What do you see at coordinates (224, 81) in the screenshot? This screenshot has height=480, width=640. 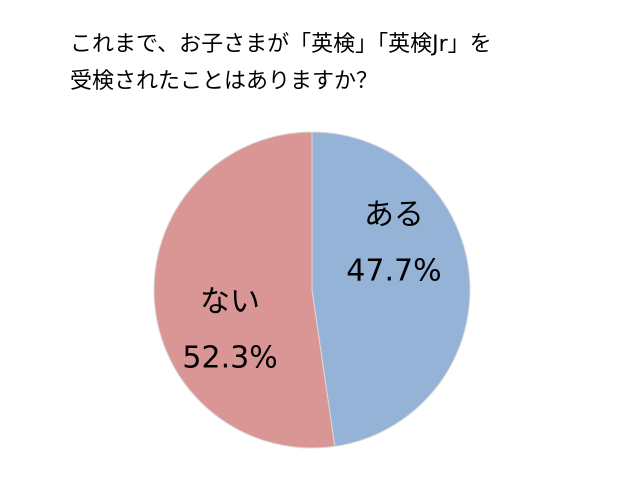 I see `chart-title: 受検されたことはありますか？` at bounding box center [224, 81].